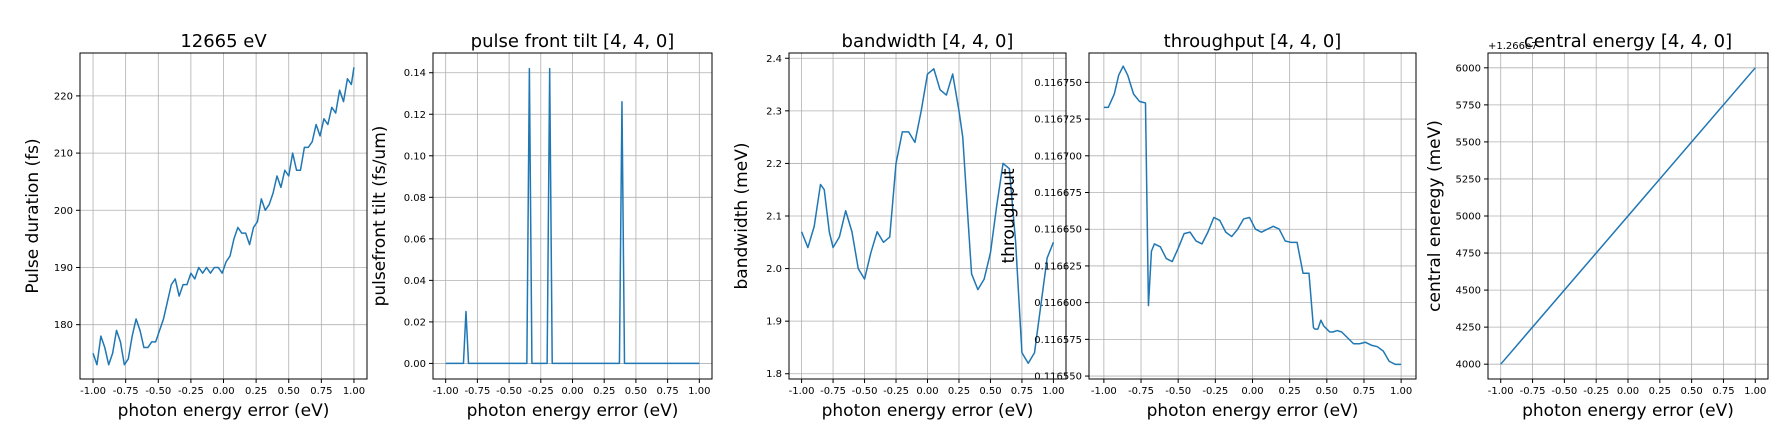 This screenshot has width=1781, height=432. Describe the element at coordinates (1468, 105) in the screenshot. I see `y-tick-label: 5750` at that location.